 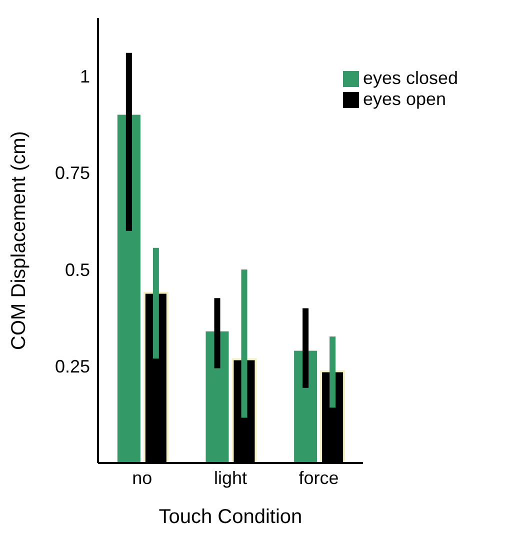 What do you see at coordinates (72, 366) in the screenshot?
I see `y-tick-label: 0.25` at bounding box center [72, 366].